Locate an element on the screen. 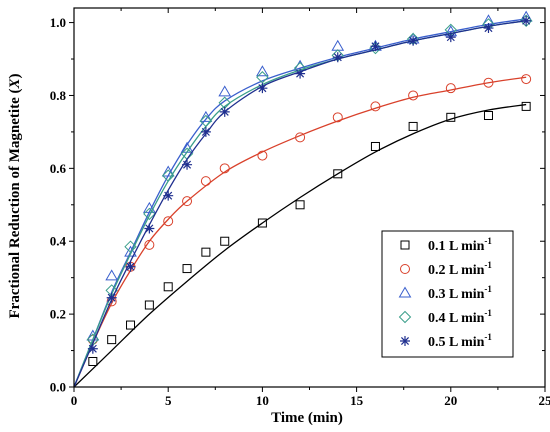  y-tick-label: 0.6 is located at coordinates (58, 168).